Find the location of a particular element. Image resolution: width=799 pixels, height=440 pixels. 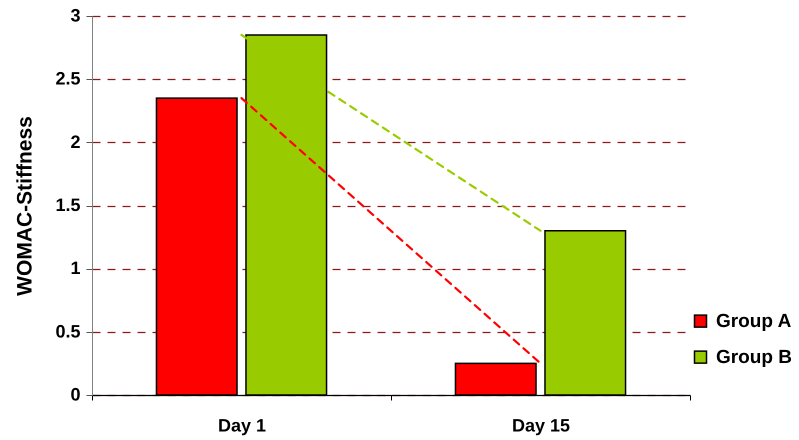

y-tick-label: 1.5 is located at coordinates (67, 205).